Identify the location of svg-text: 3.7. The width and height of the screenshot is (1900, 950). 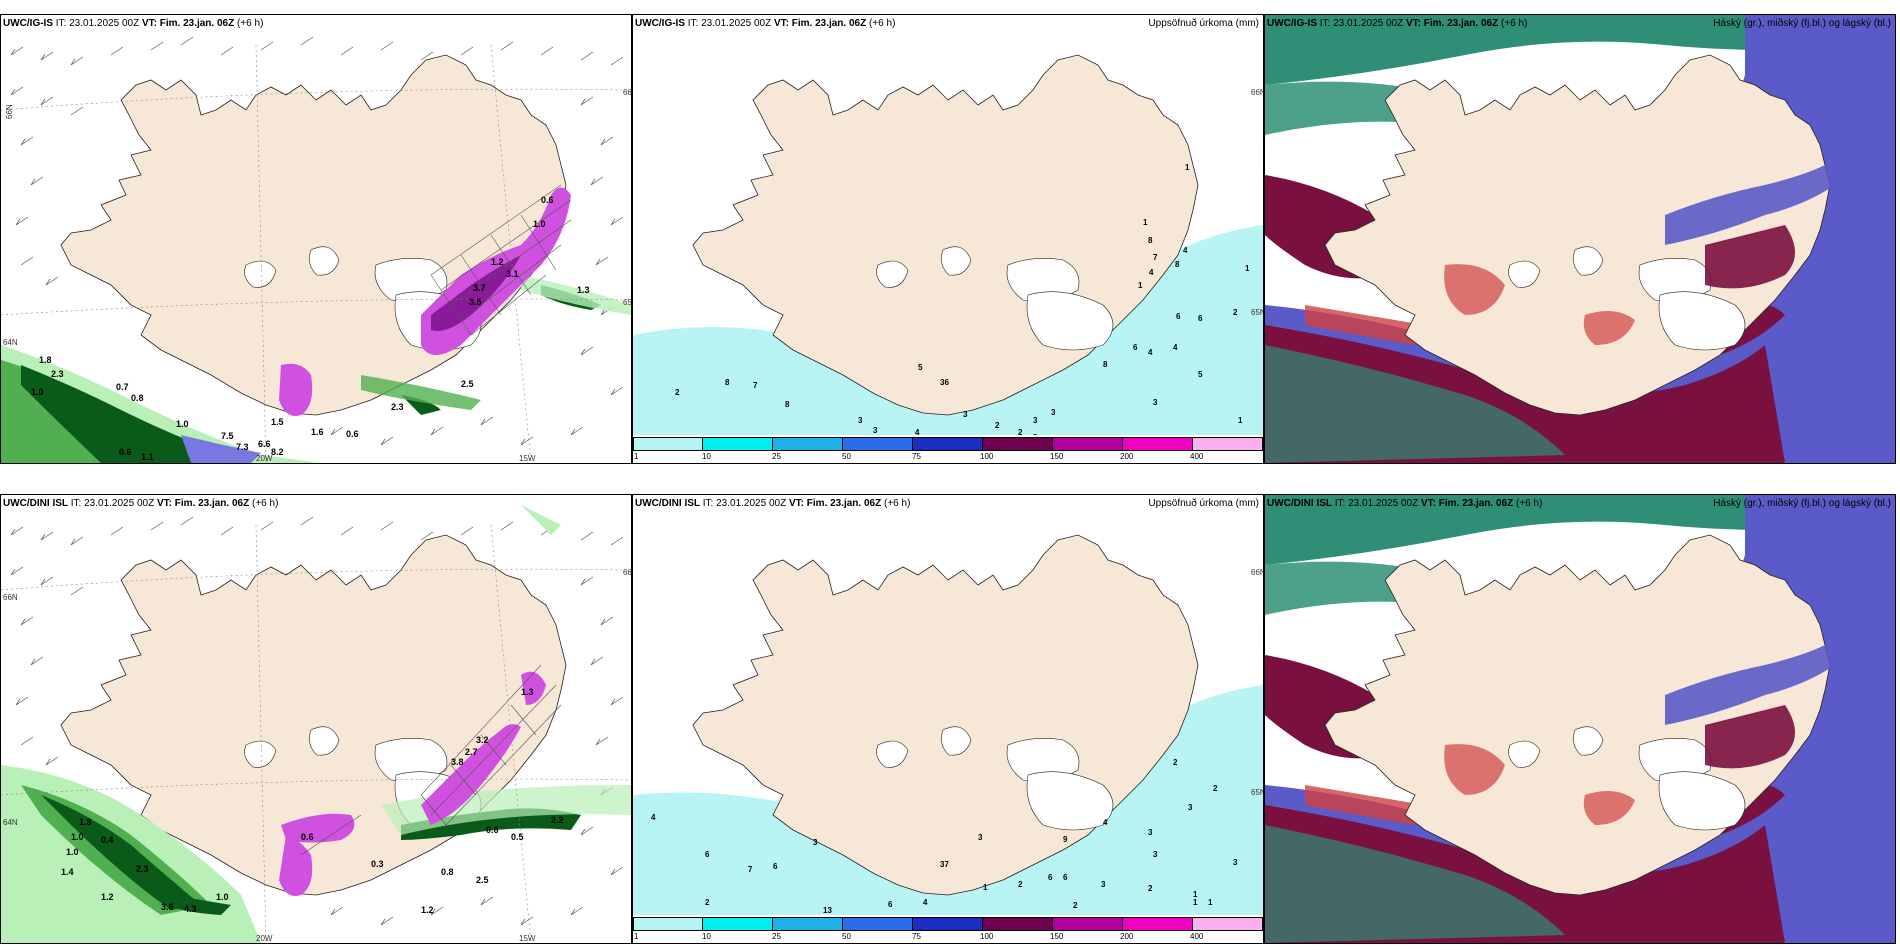
(479, 288).